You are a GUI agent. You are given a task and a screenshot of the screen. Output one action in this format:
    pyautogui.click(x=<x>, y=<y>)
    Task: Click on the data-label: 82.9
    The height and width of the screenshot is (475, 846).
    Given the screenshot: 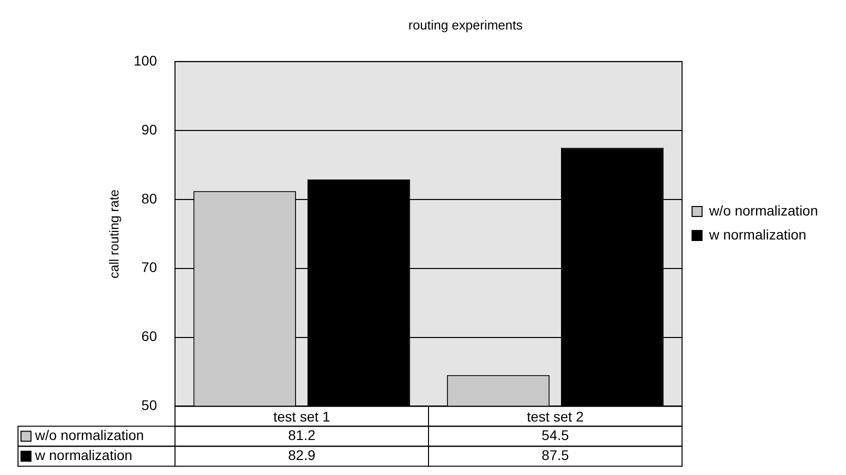 What is the action you would take?
    pyautogui.click(x=302, y=455)
    